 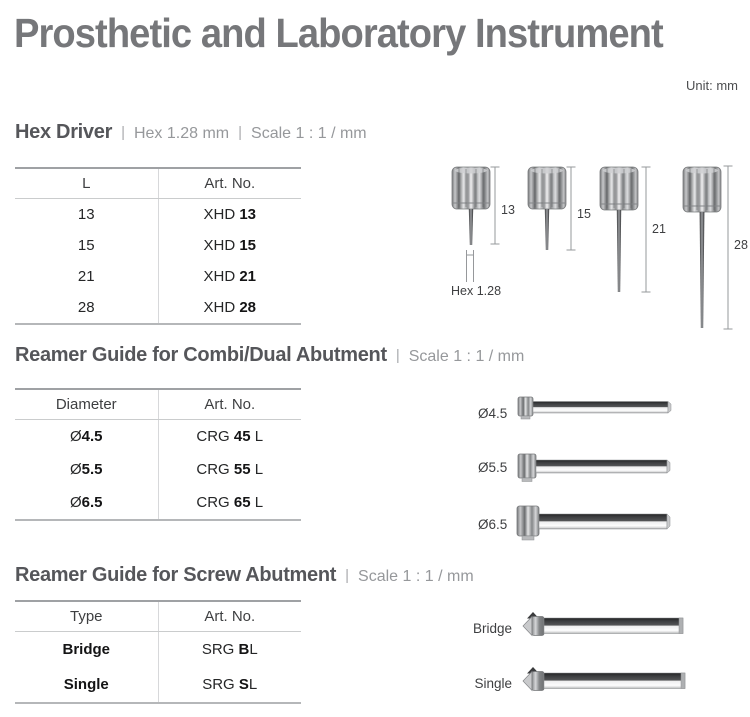 I want to click on hex-driver-21-drawing, so click(x=619, y=229).